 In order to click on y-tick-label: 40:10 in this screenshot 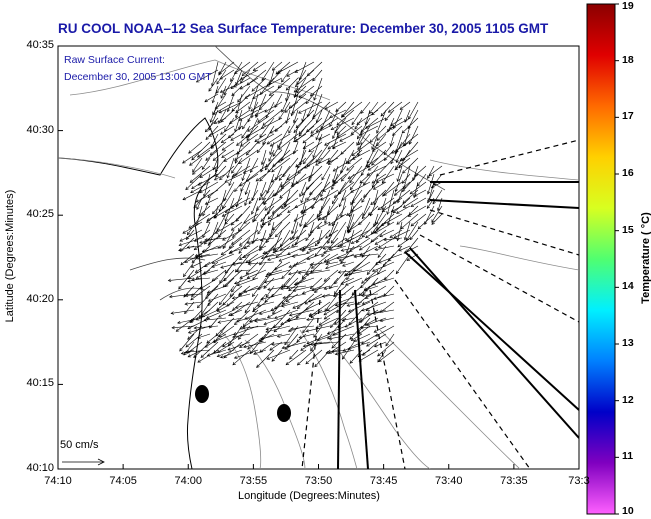, I will do `click(40, 468)`.